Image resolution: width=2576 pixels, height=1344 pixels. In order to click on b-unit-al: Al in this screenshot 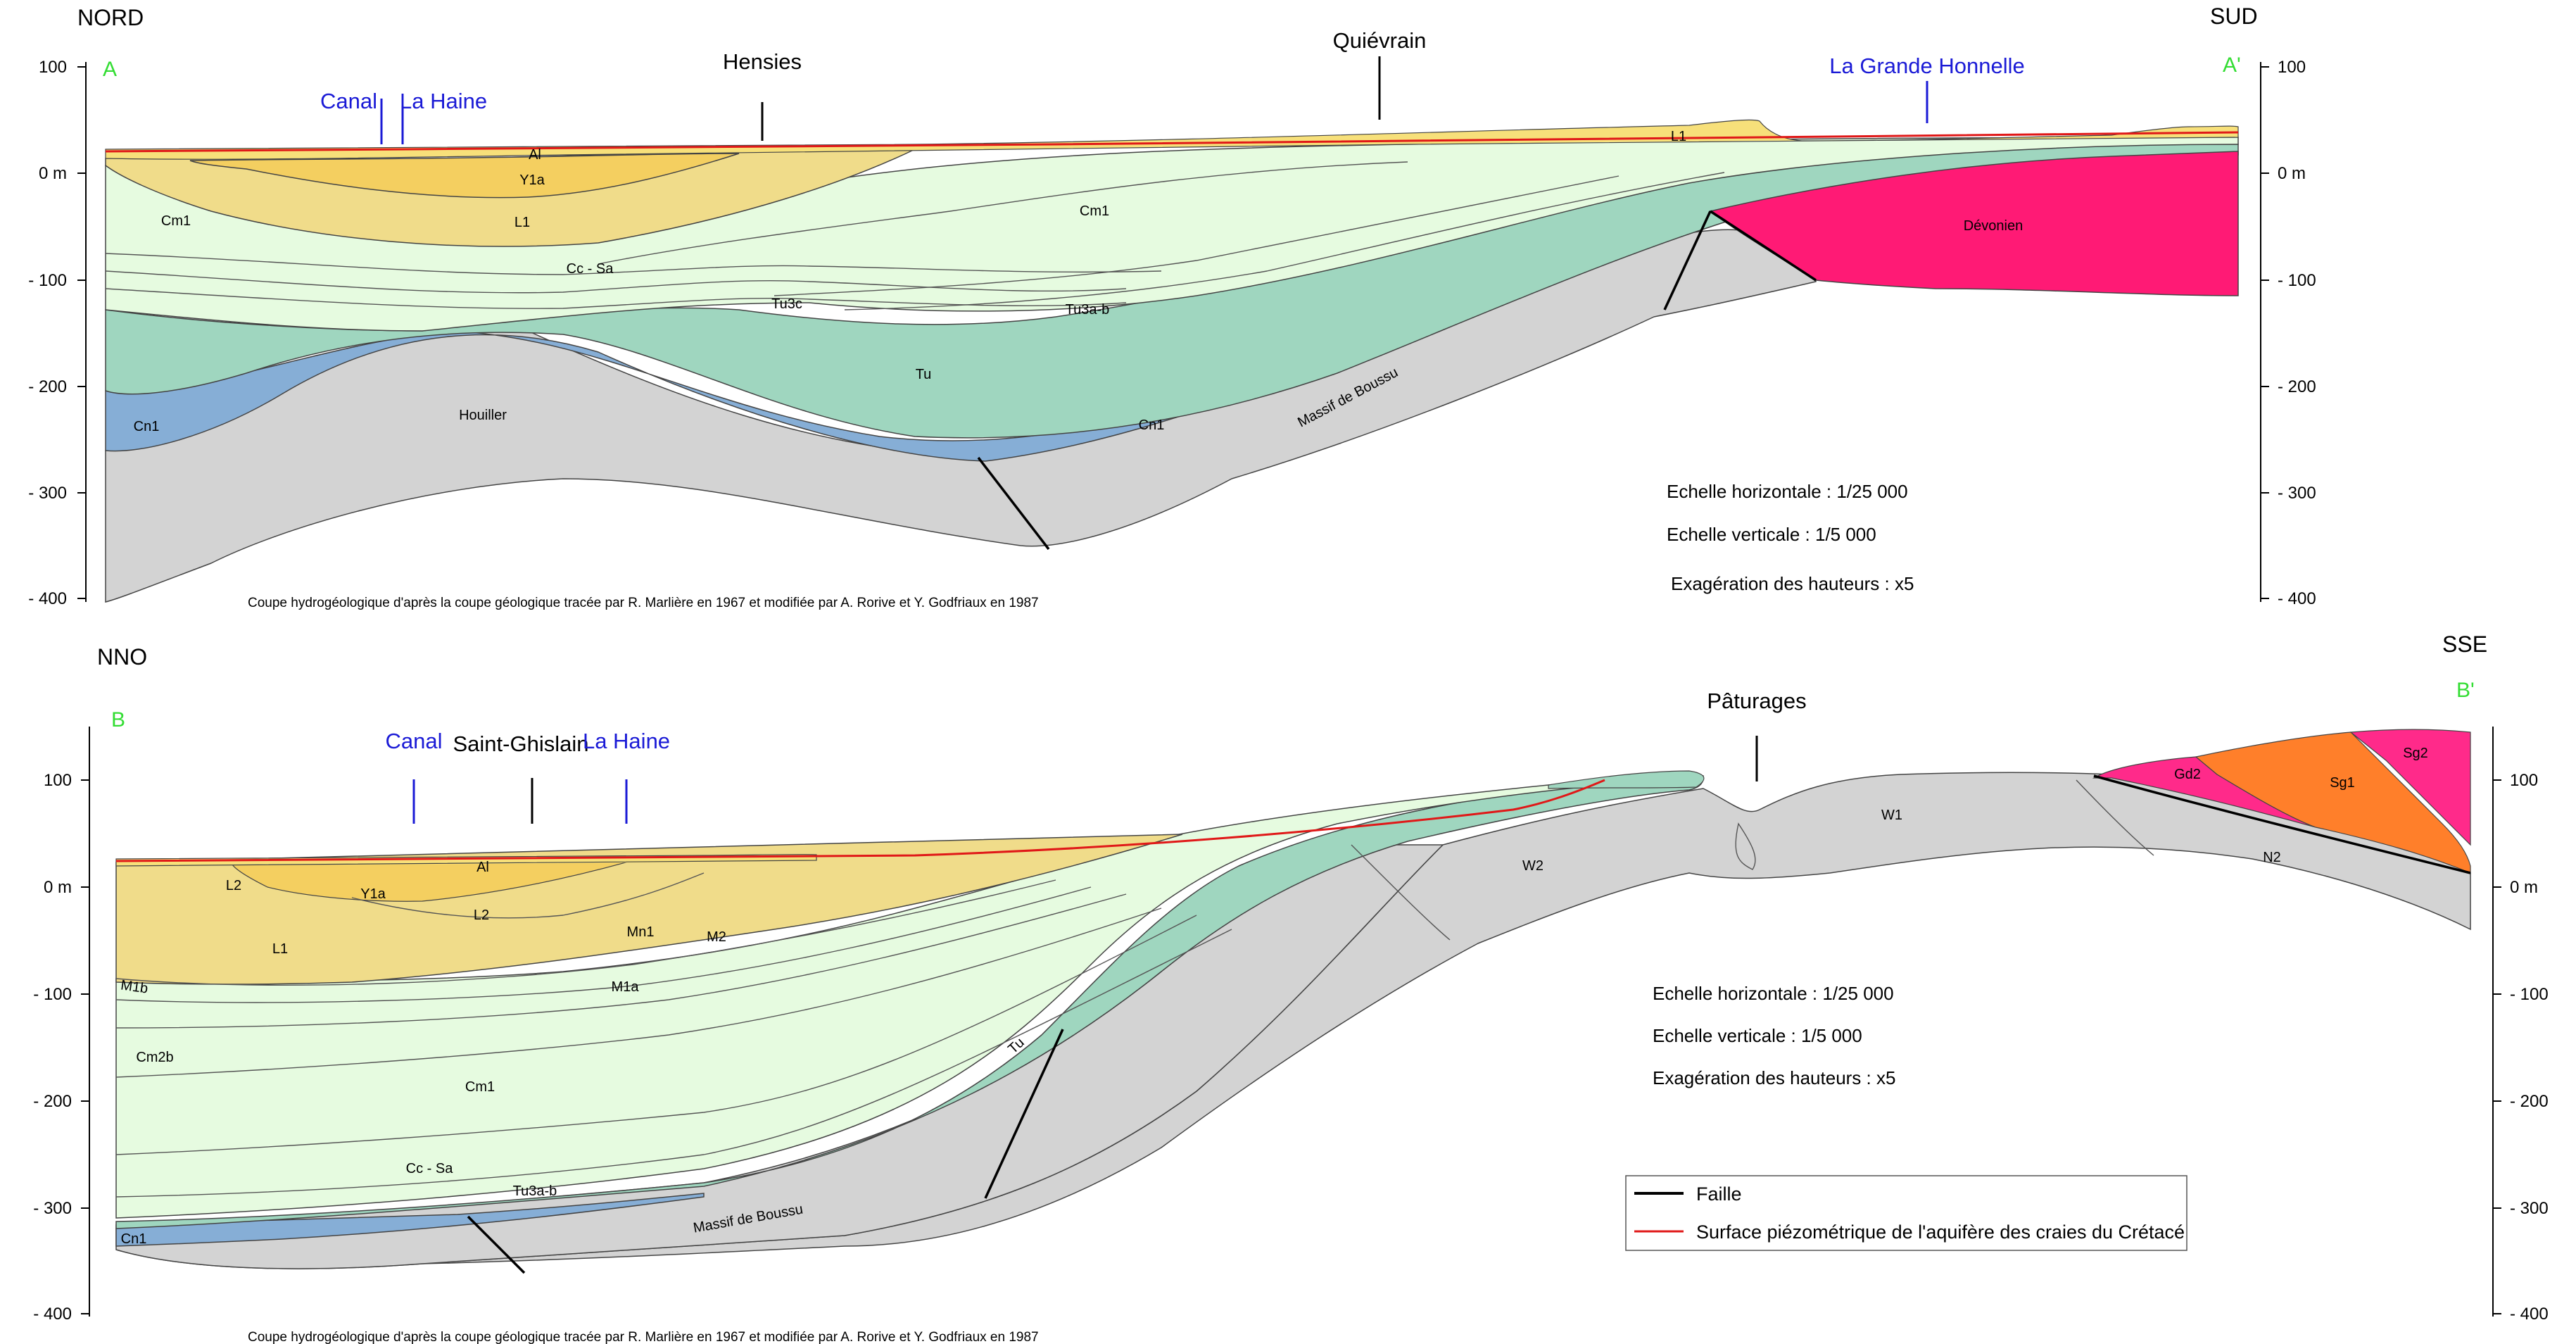, I will do `click(482, 867)`.